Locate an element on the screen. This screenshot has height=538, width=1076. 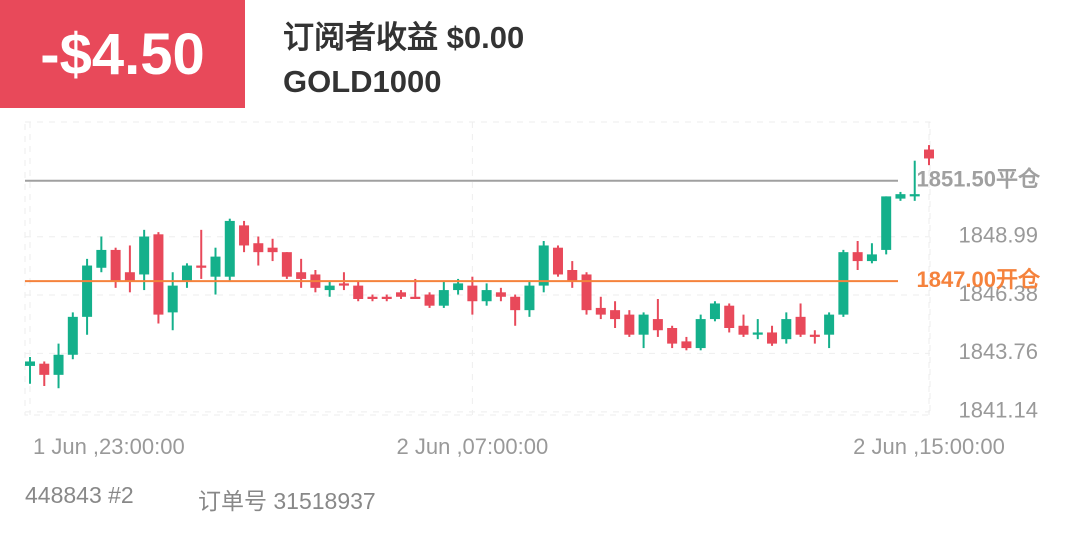
x-tick-label: 2 Jun ,07:00:00 is located at coordinates (473, 446).